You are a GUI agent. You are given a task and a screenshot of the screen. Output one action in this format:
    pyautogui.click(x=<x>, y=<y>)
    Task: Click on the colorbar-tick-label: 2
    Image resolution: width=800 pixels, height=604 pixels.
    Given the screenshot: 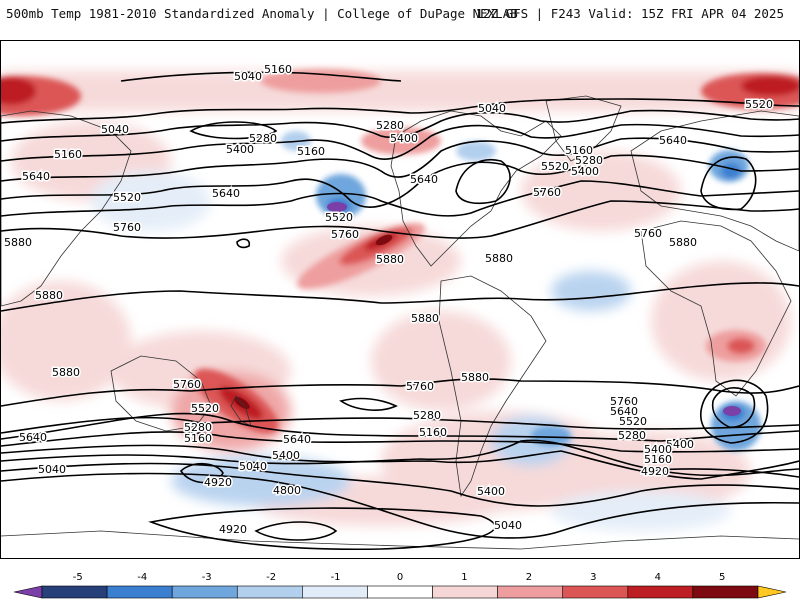 What is the action you would take?
    pyautogui.click(x=529, y=577)
    